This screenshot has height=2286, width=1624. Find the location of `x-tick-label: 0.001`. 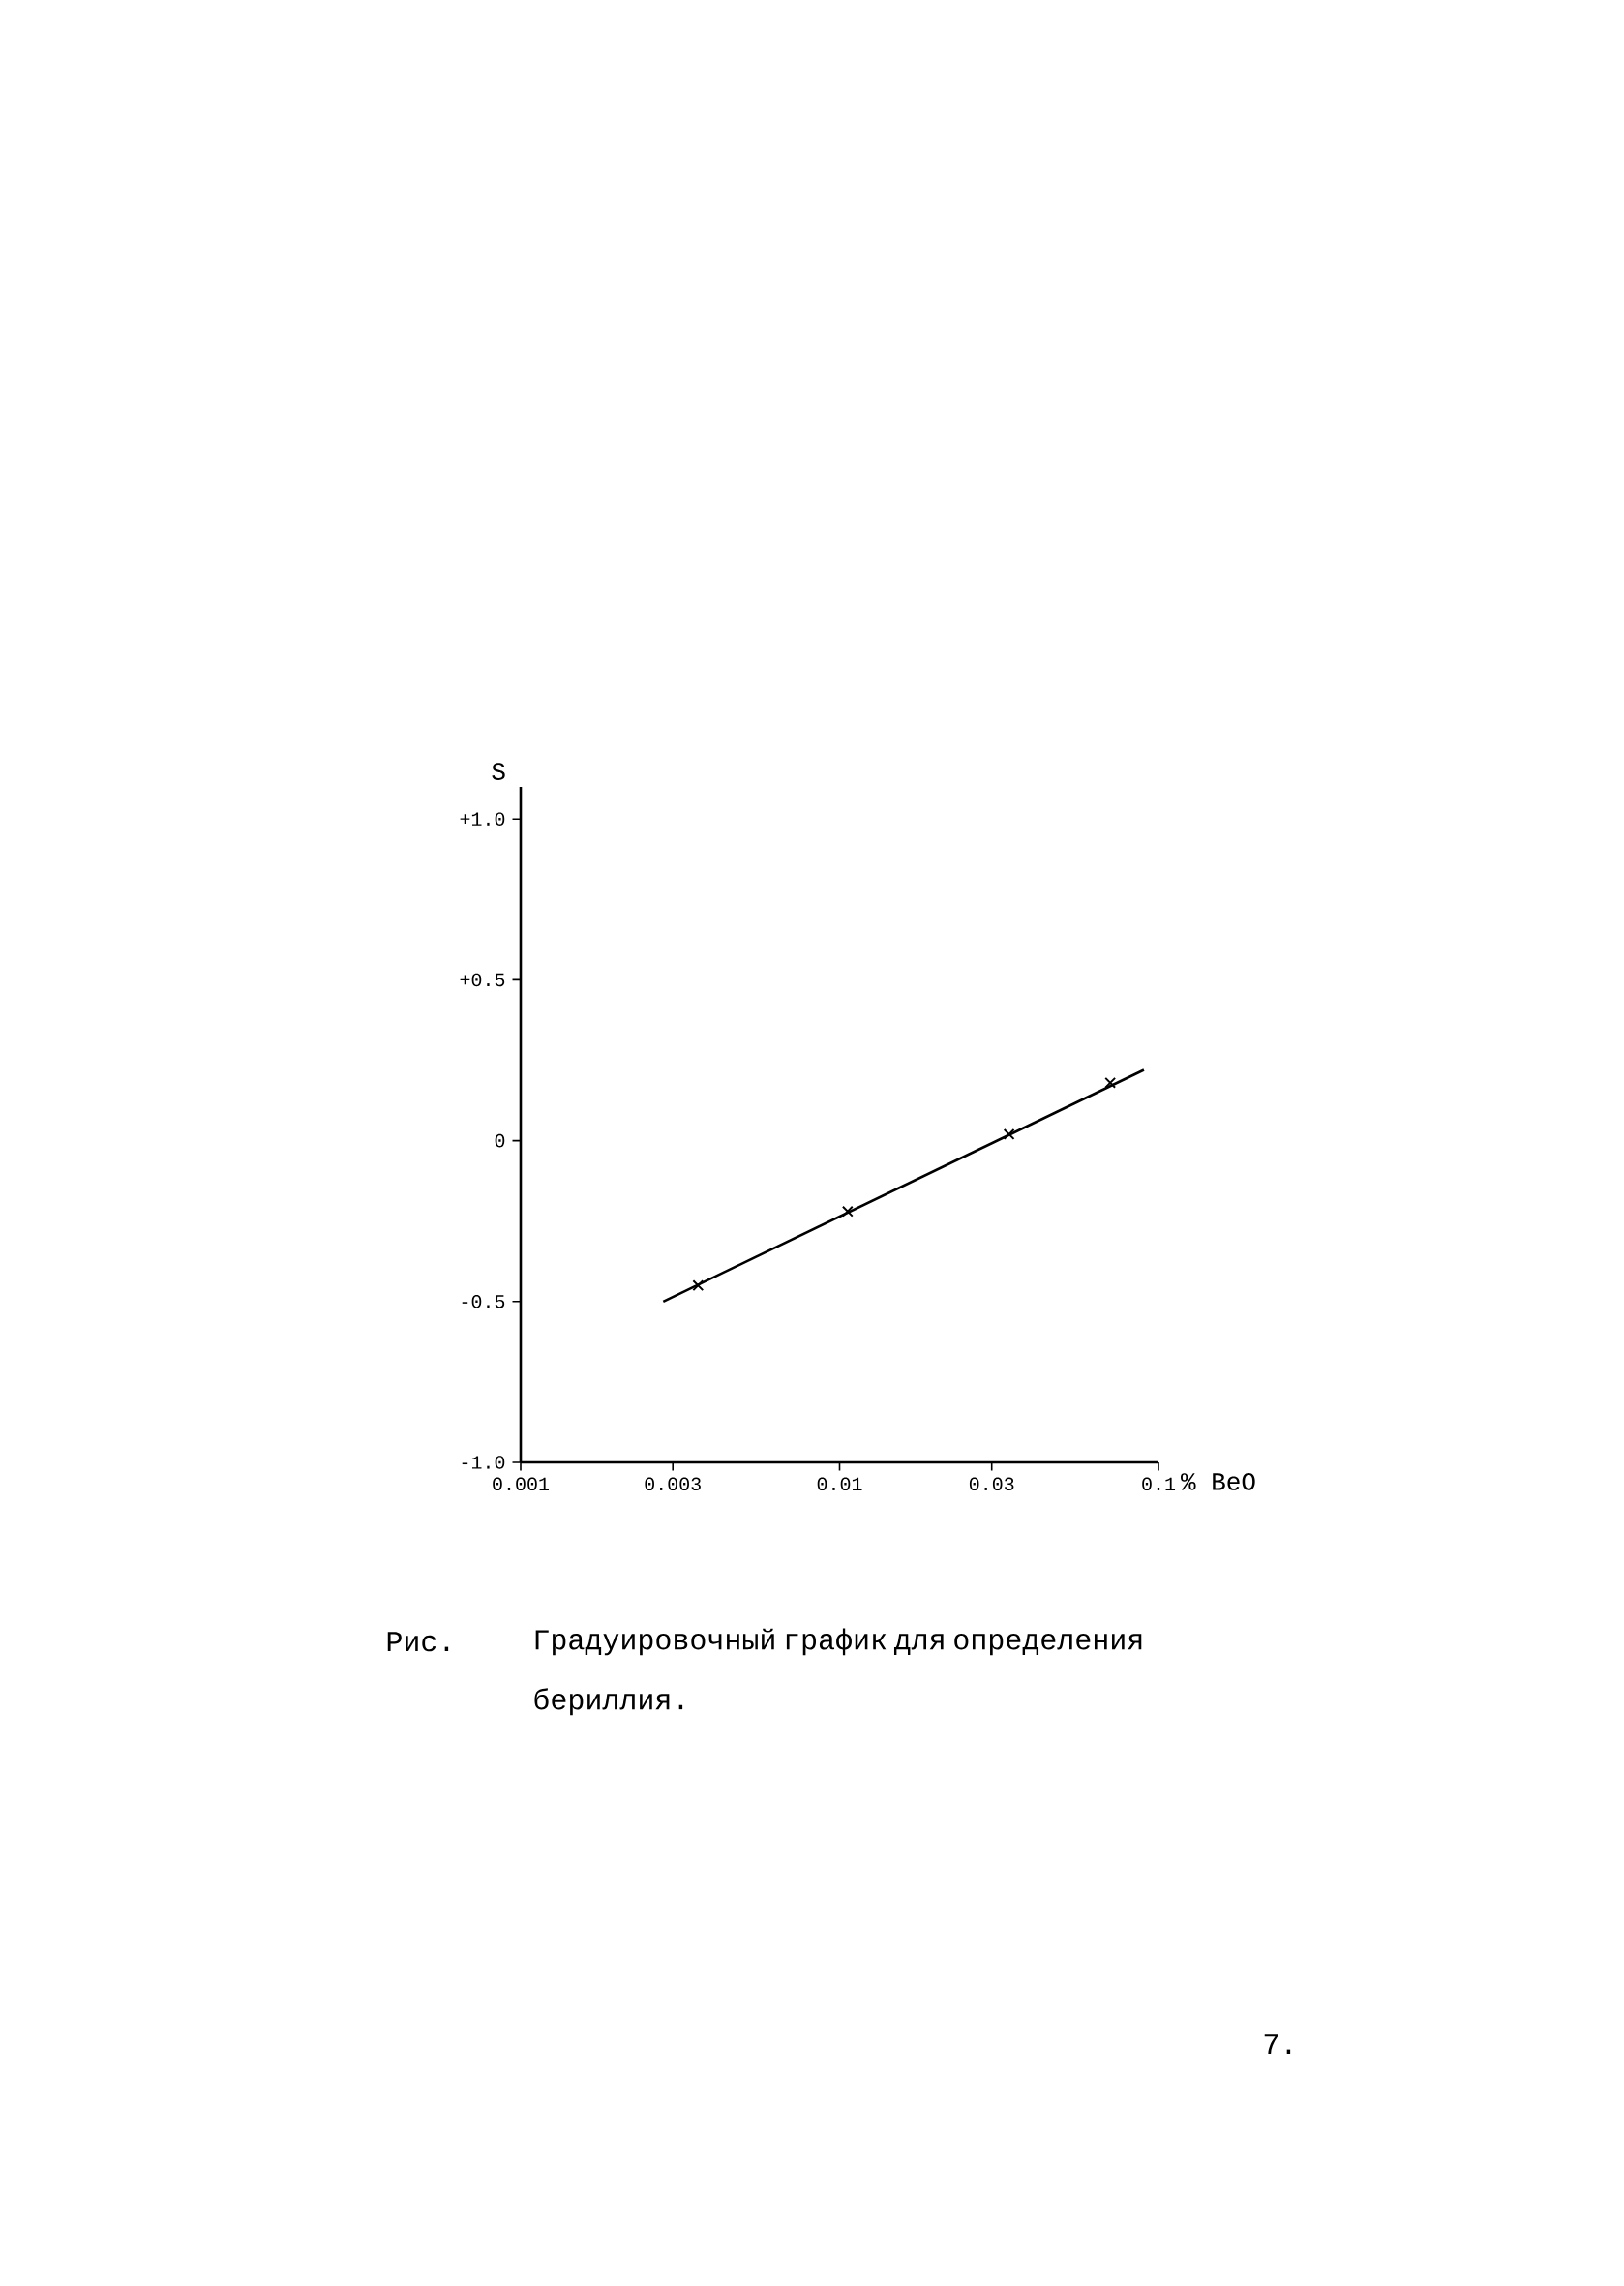

x-tick-label: 0.001 is located at coordinates (521, 1484).